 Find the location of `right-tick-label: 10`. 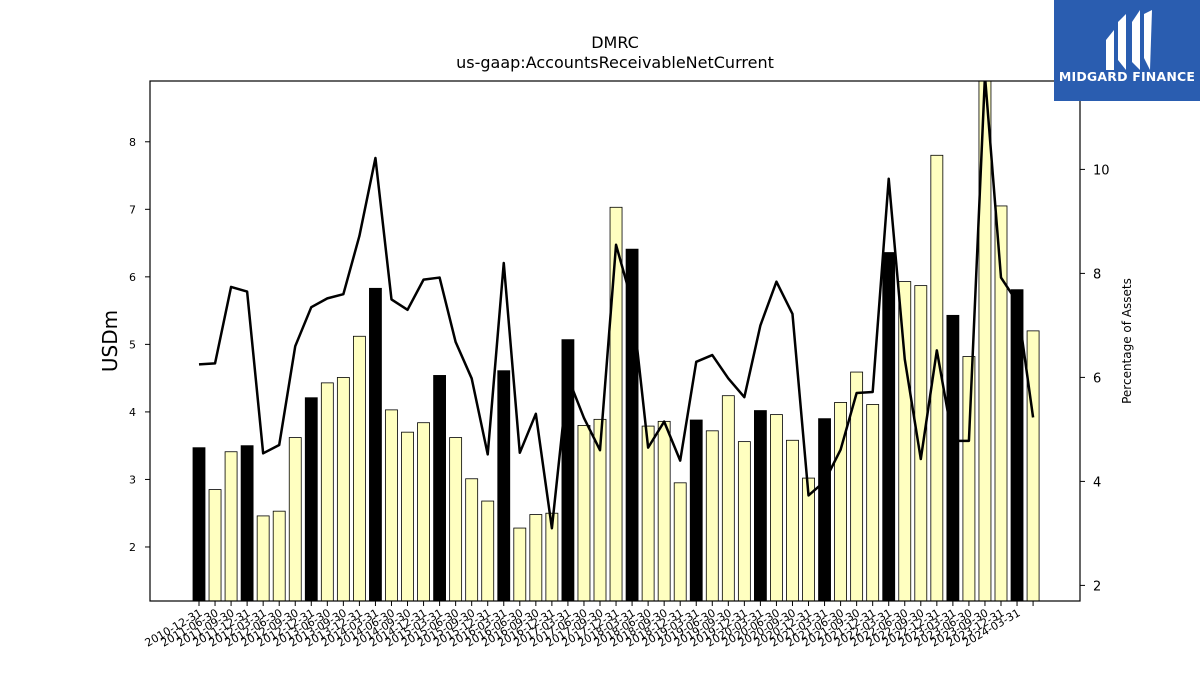

right-tick-label: 10 is located at coordinates (1101, 170).